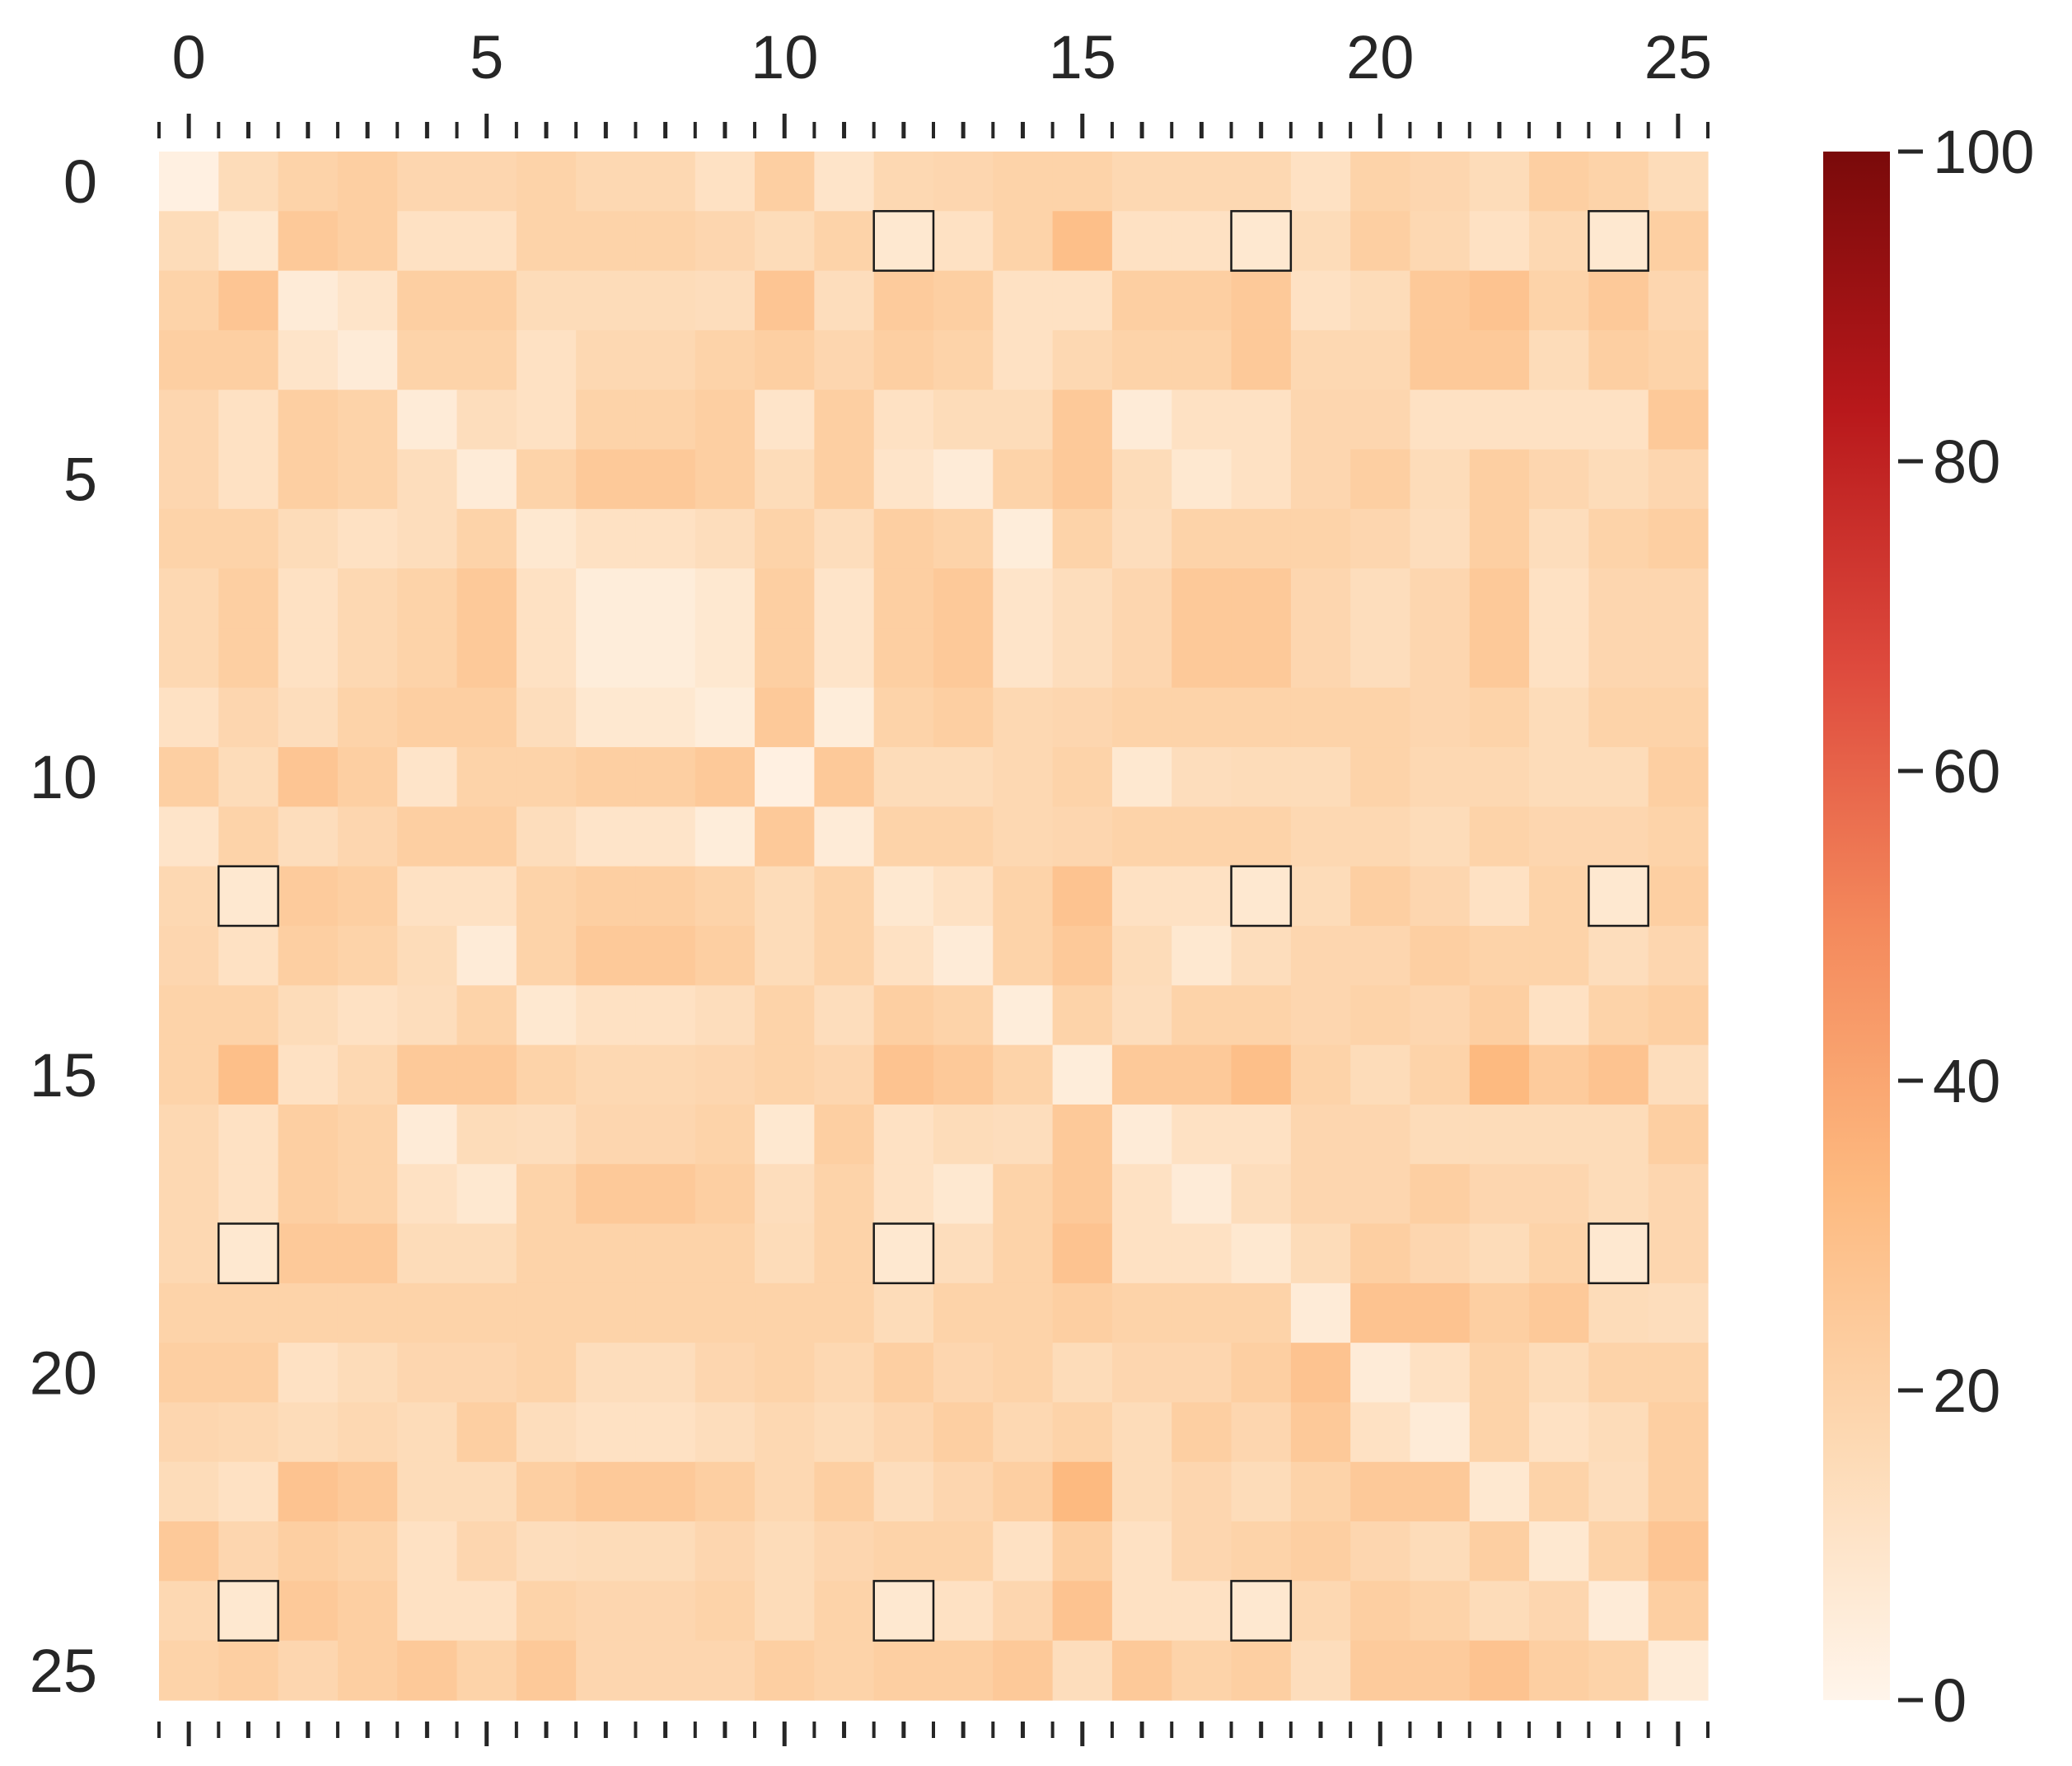  What do you see at coordinates (1950, 1700) in the screenshot?
I see `colorbar-tick-label: 0` at bounding box center [1950, 1700].